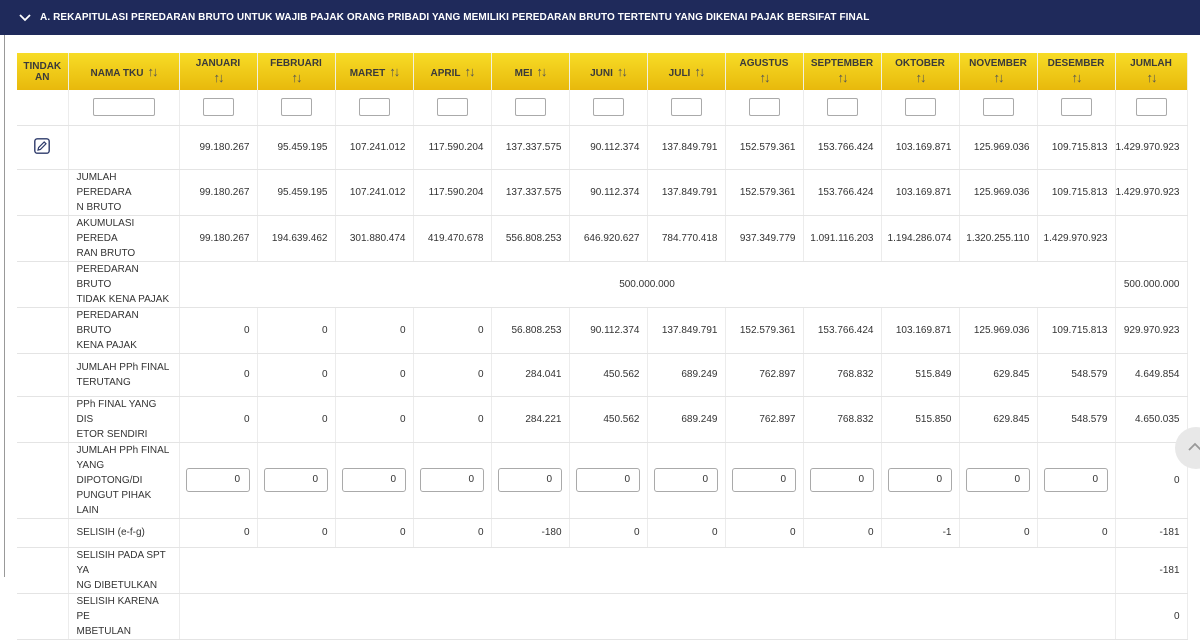 The image size is (1200, 640). Describe the element at coordinates (123, 107) in the screenshot. I see `filter-nama-tku-input` at that location.